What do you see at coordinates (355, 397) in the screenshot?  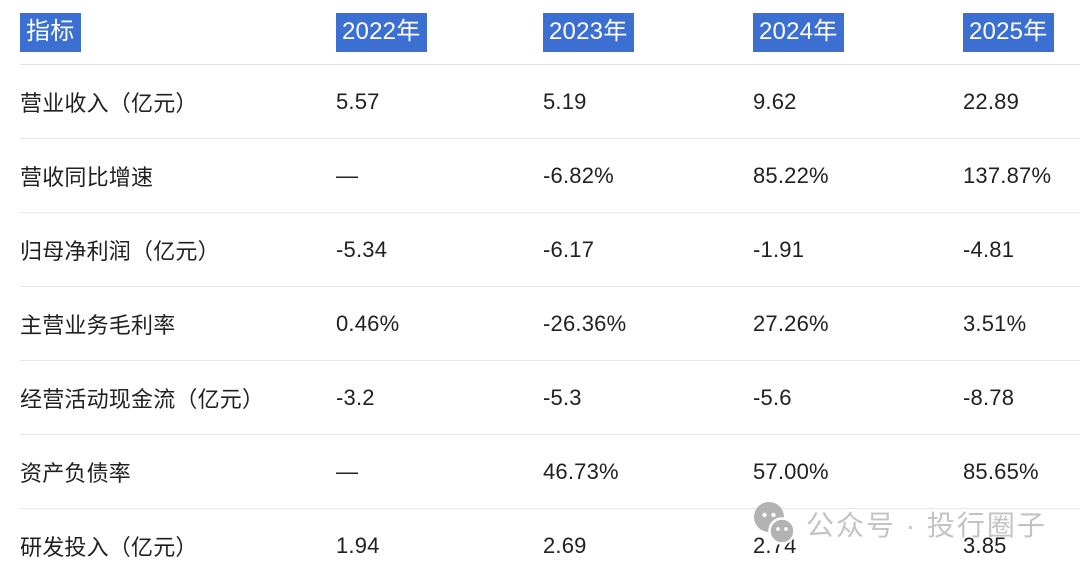 I see `value-2022: -3.2` at bounding box center [355, 397].